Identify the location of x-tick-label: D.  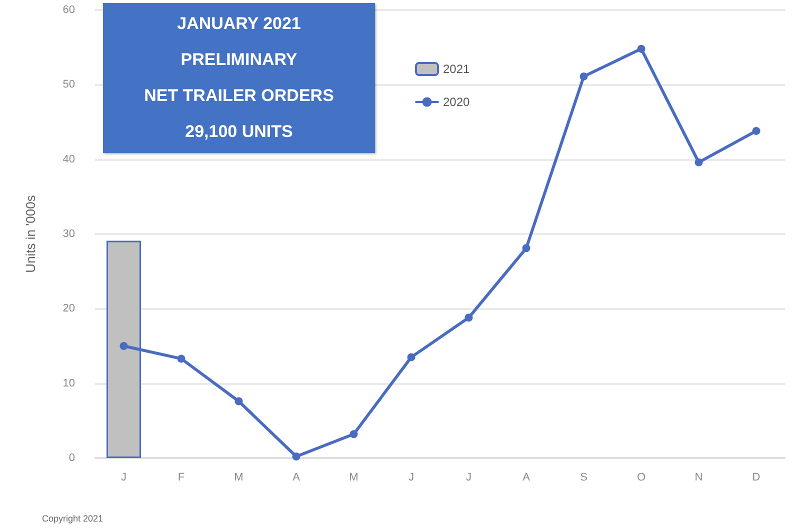
(756, 478).